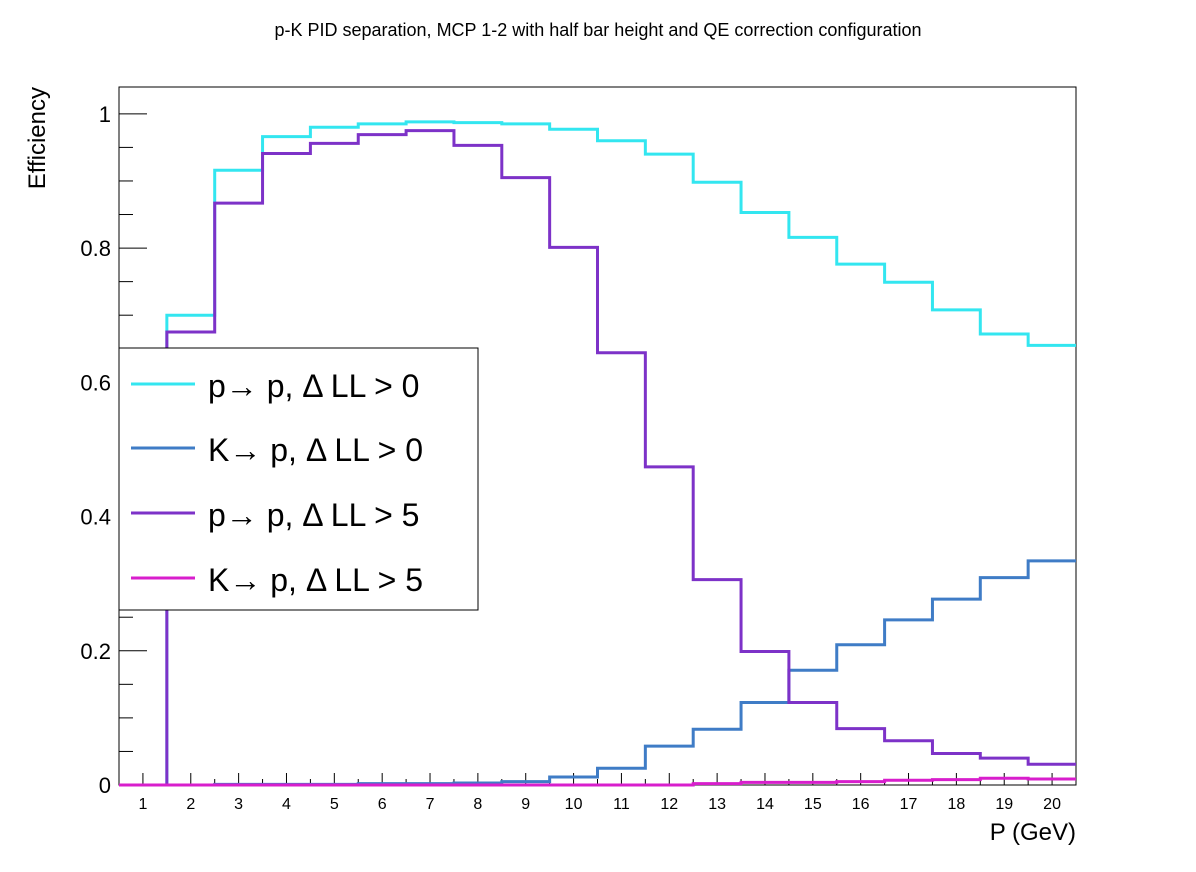 This screenshot has width=1196, height=872. What do you see at coordinates (313, 386) in the screenshot?
I see `legend-entry-label: p→ p, Δ LL > 0` at bounding box center [313, 386].